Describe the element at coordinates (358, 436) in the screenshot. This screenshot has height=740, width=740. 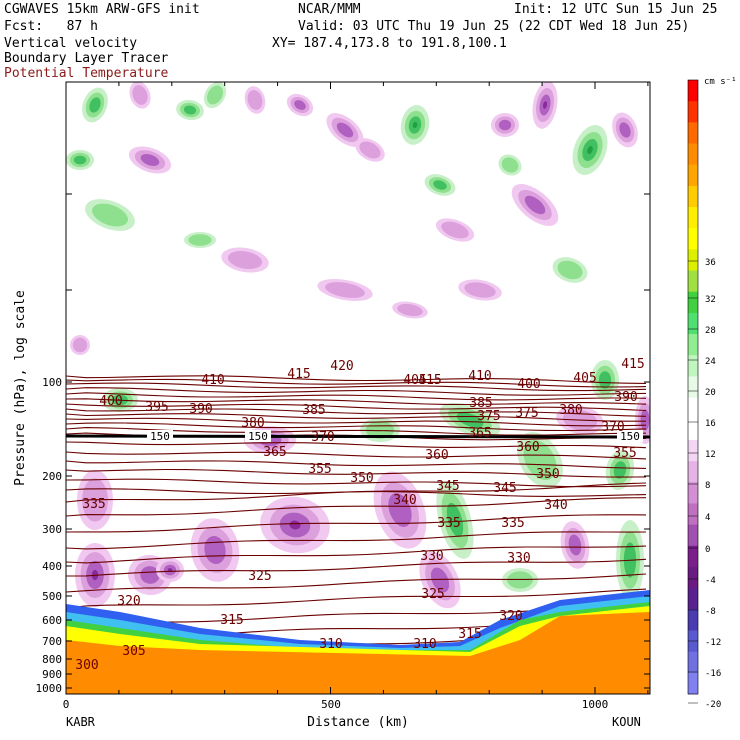
I see `tropopause-line: 150 150 150` at that location.